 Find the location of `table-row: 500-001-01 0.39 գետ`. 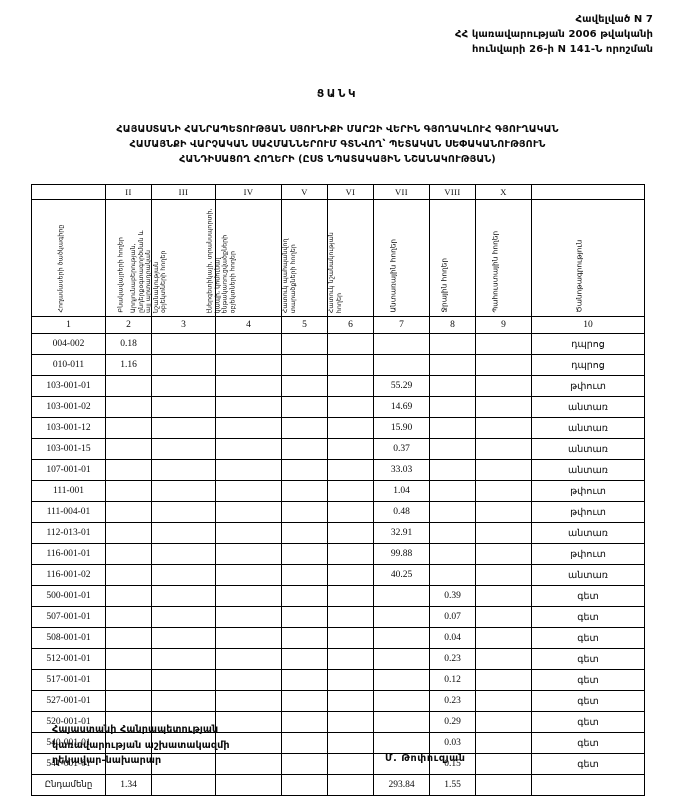

table-row: 500-001-01 0.39 գետ is located at coordinates (338, 596).